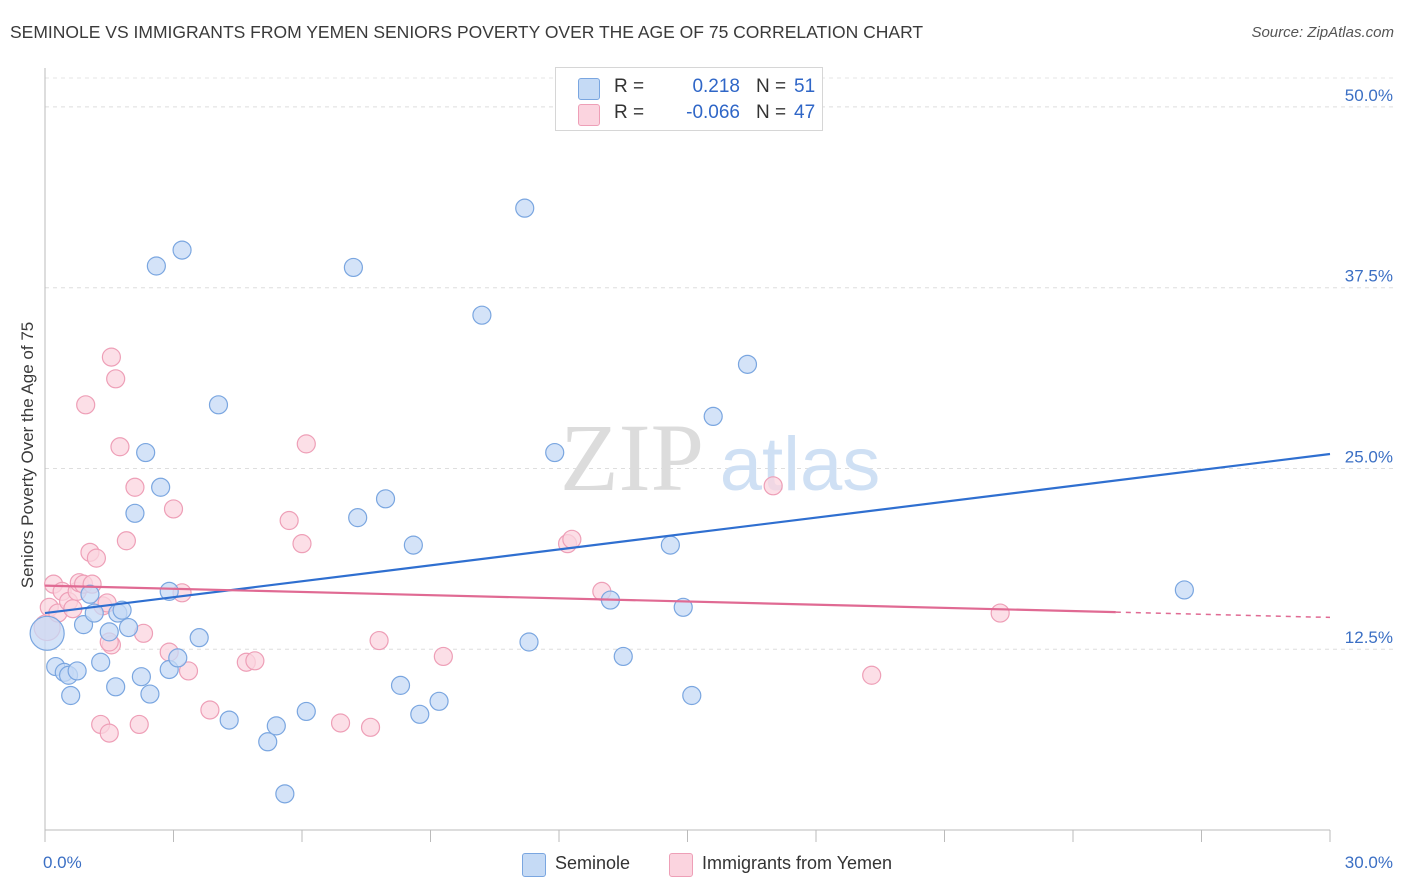 The height and width of the screenshot is (892, 1406). Describe the element at coordinates (1322, 32) in the screenshot. I see `chart-source: Source: ZipAtlas.com` at that location.